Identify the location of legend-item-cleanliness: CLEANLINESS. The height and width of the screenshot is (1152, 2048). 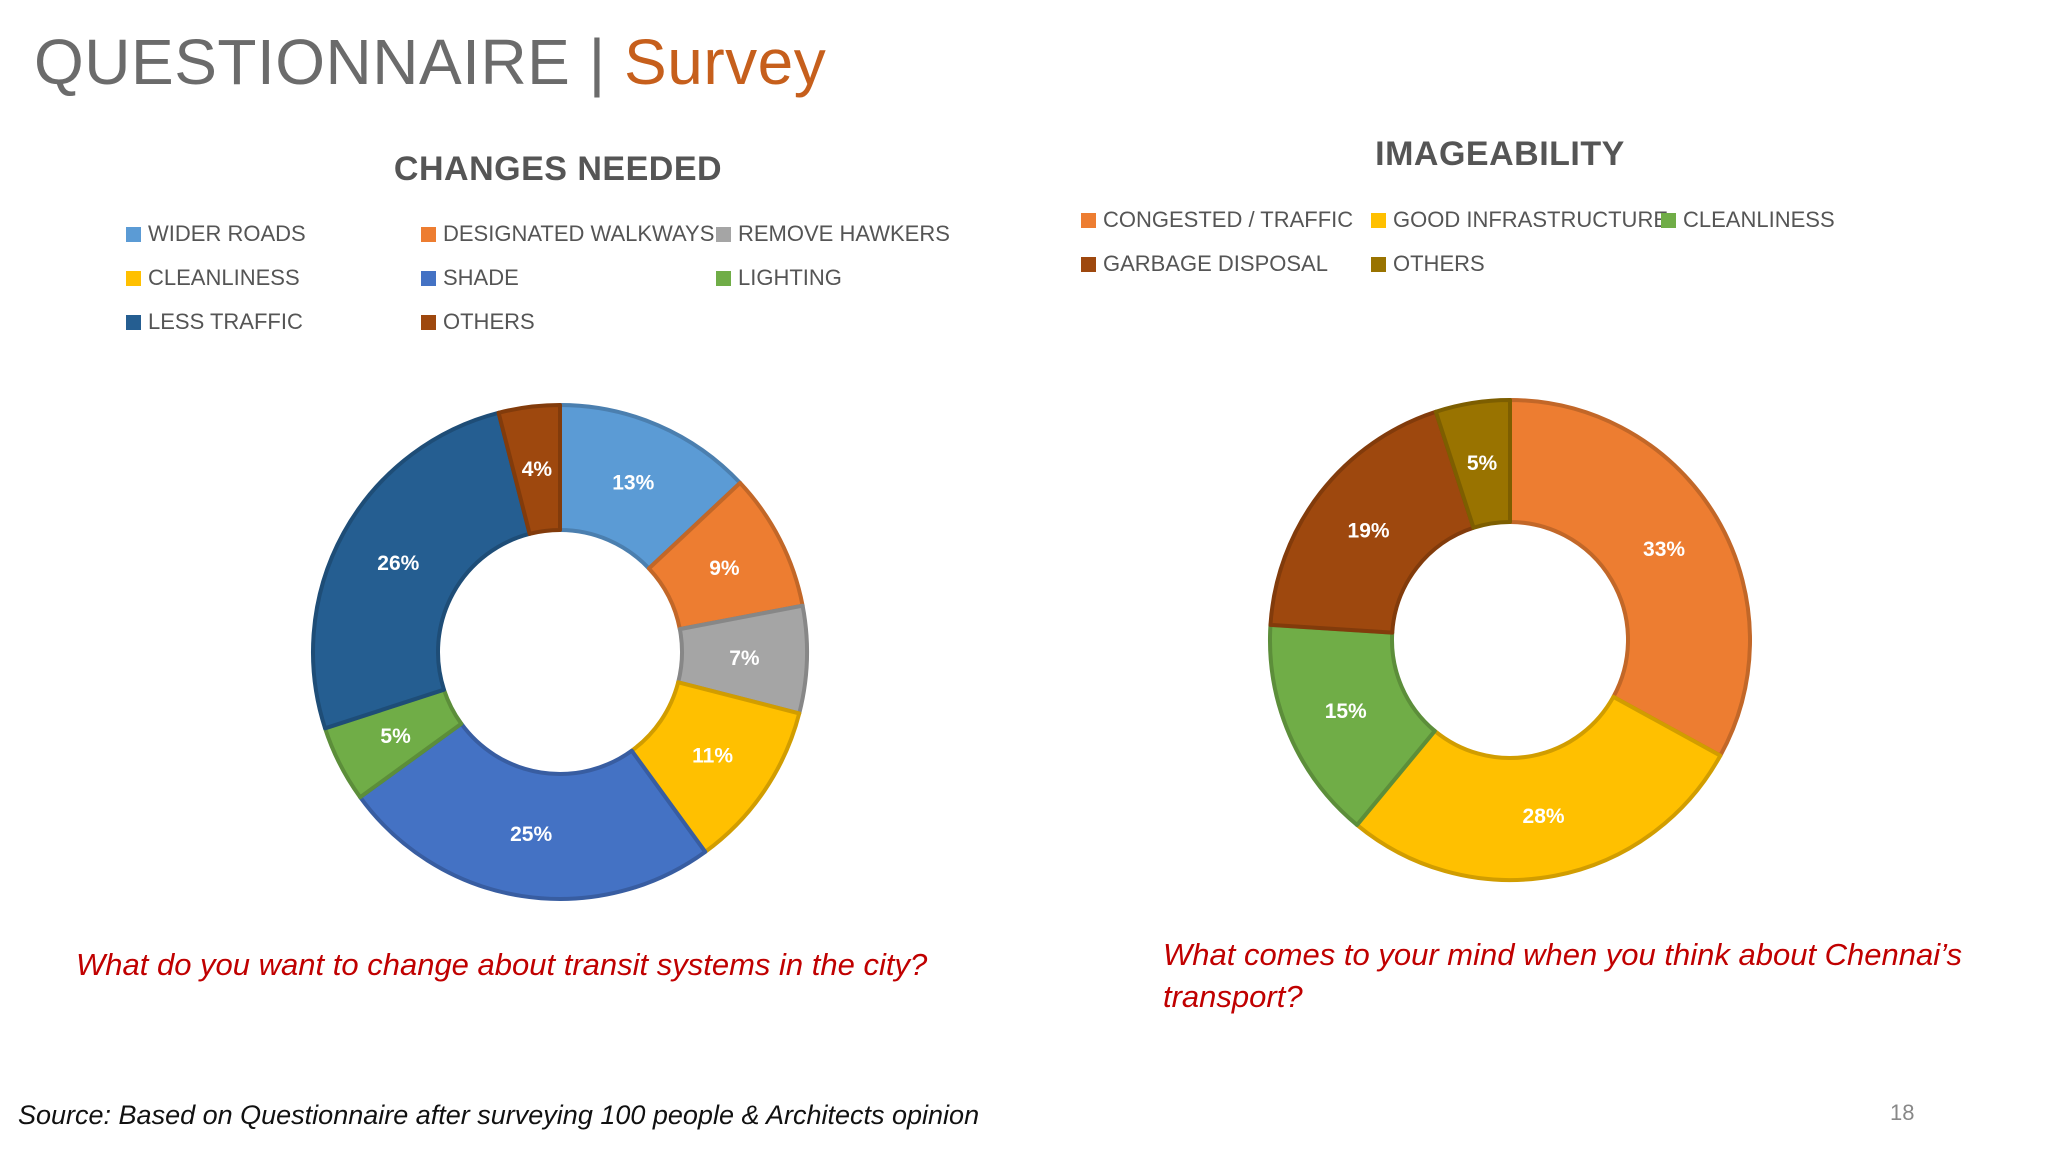
(213, 278).